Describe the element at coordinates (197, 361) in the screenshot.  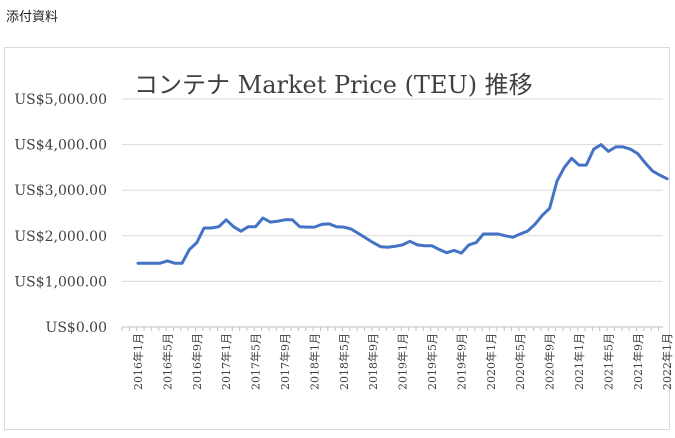
I see `x-tick-label: 2016年9月` at that location.